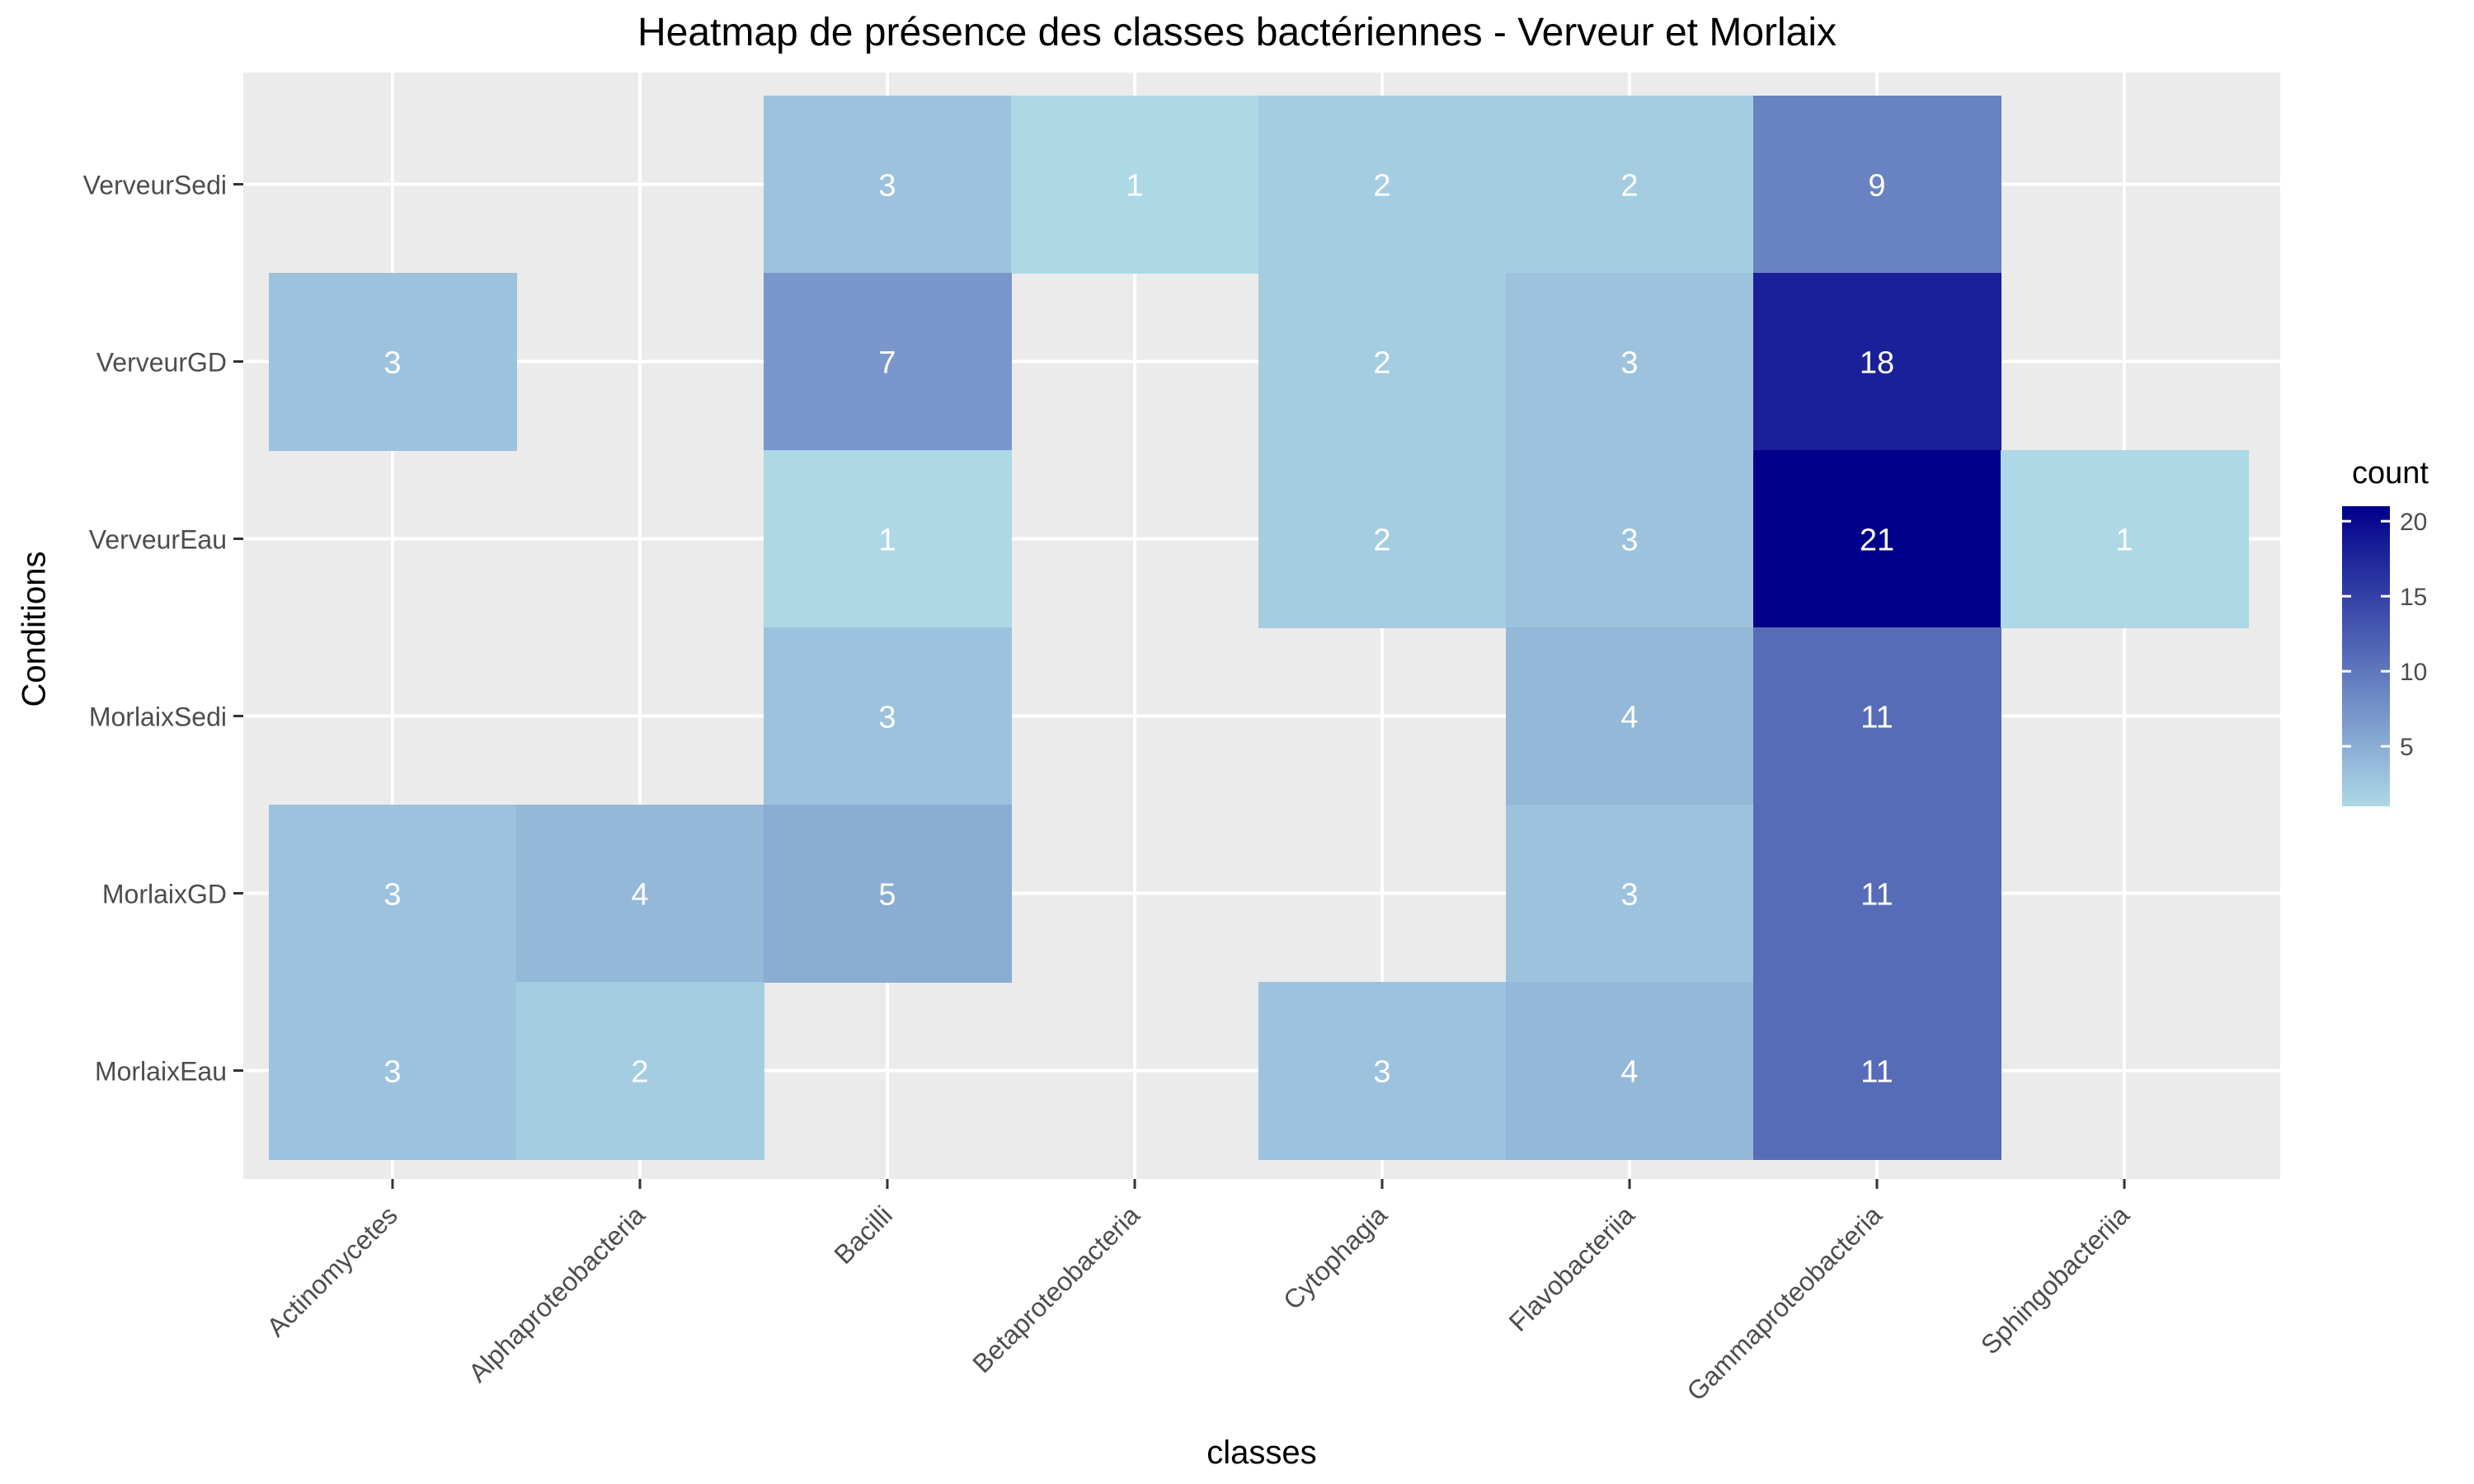  I want to click on heatmap-cell-verveureau-flavobacteriia, so click(1630, 539).